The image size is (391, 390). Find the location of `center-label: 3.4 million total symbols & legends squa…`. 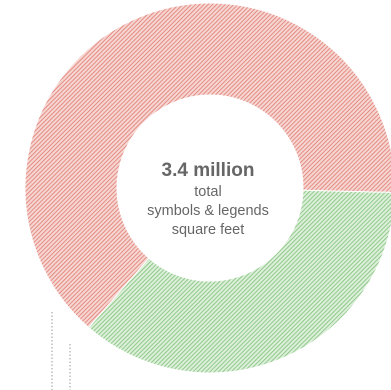

center-label: 3.4 million total symbols & legends squa… is located at coordinates (208, 199).